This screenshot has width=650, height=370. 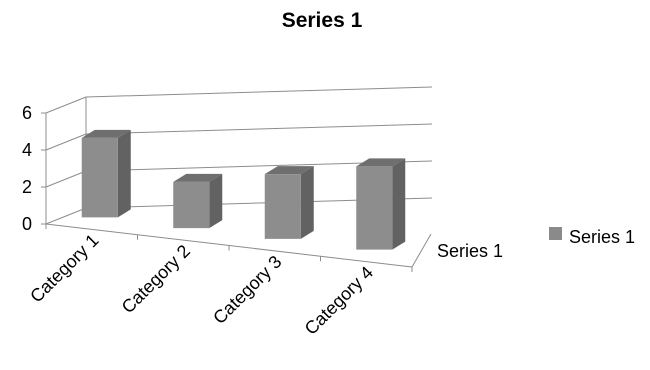 I want to click on y-axis-ticks: 0 2 4 6, so click(x=34, y=168).